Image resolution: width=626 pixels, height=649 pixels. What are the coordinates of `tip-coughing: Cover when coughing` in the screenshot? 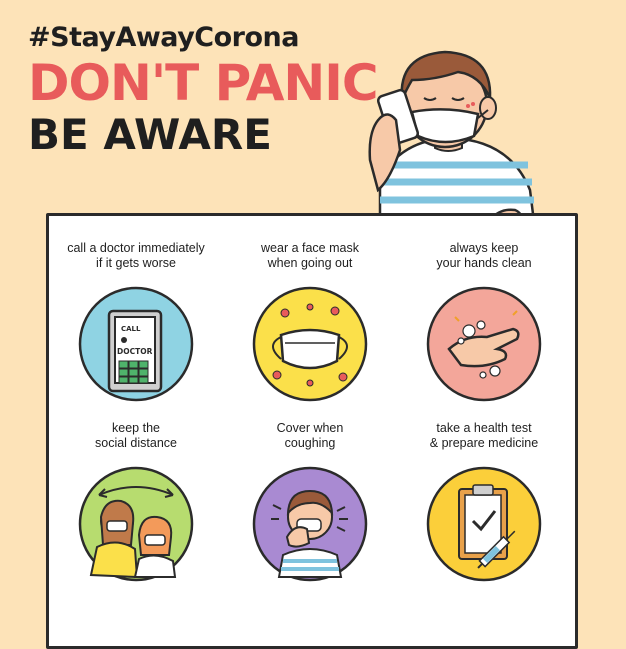 It's located at (310, 502).